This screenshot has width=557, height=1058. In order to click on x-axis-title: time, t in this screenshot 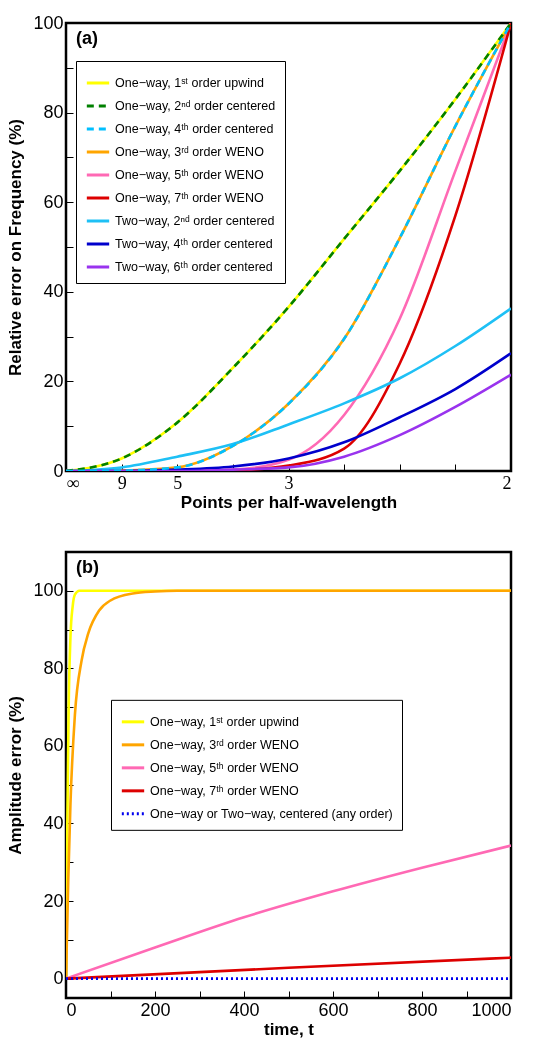, I will do `click(289, 1029)`.